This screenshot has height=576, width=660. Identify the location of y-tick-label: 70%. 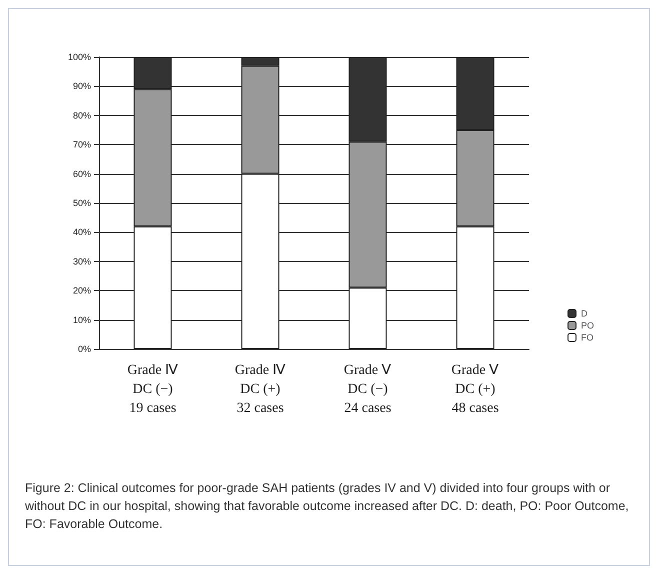
(81, 145).